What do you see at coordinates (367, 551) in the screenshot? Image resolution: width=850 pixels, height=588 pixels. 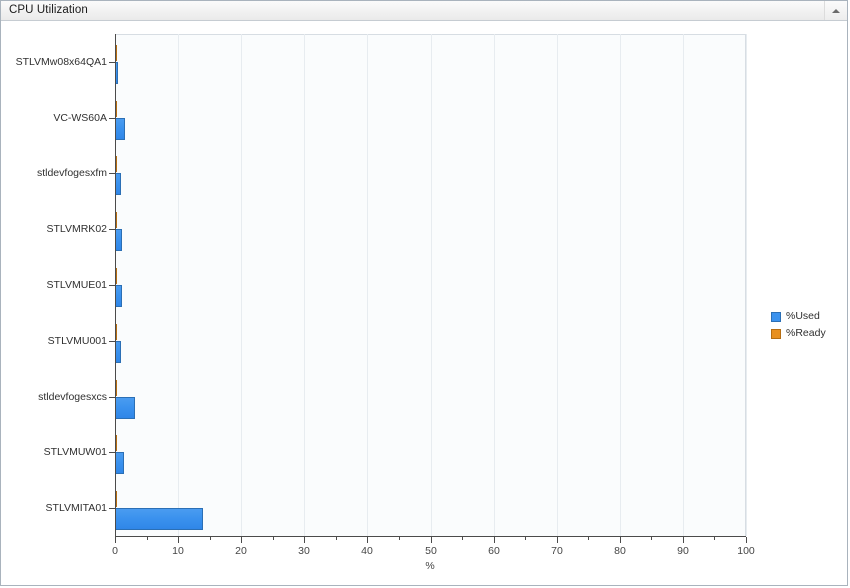 I see `x-tick-label: 40` at bounding box center [367, 551].